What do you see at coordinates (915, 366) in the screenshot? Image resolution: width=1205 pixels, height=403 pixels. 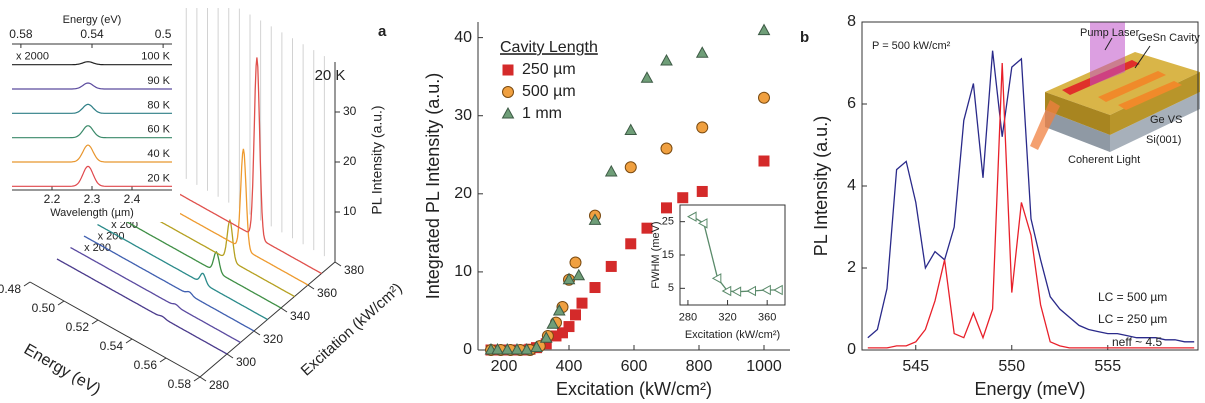 I see `x-tick-label: 545` at bounding box center [915, 366].